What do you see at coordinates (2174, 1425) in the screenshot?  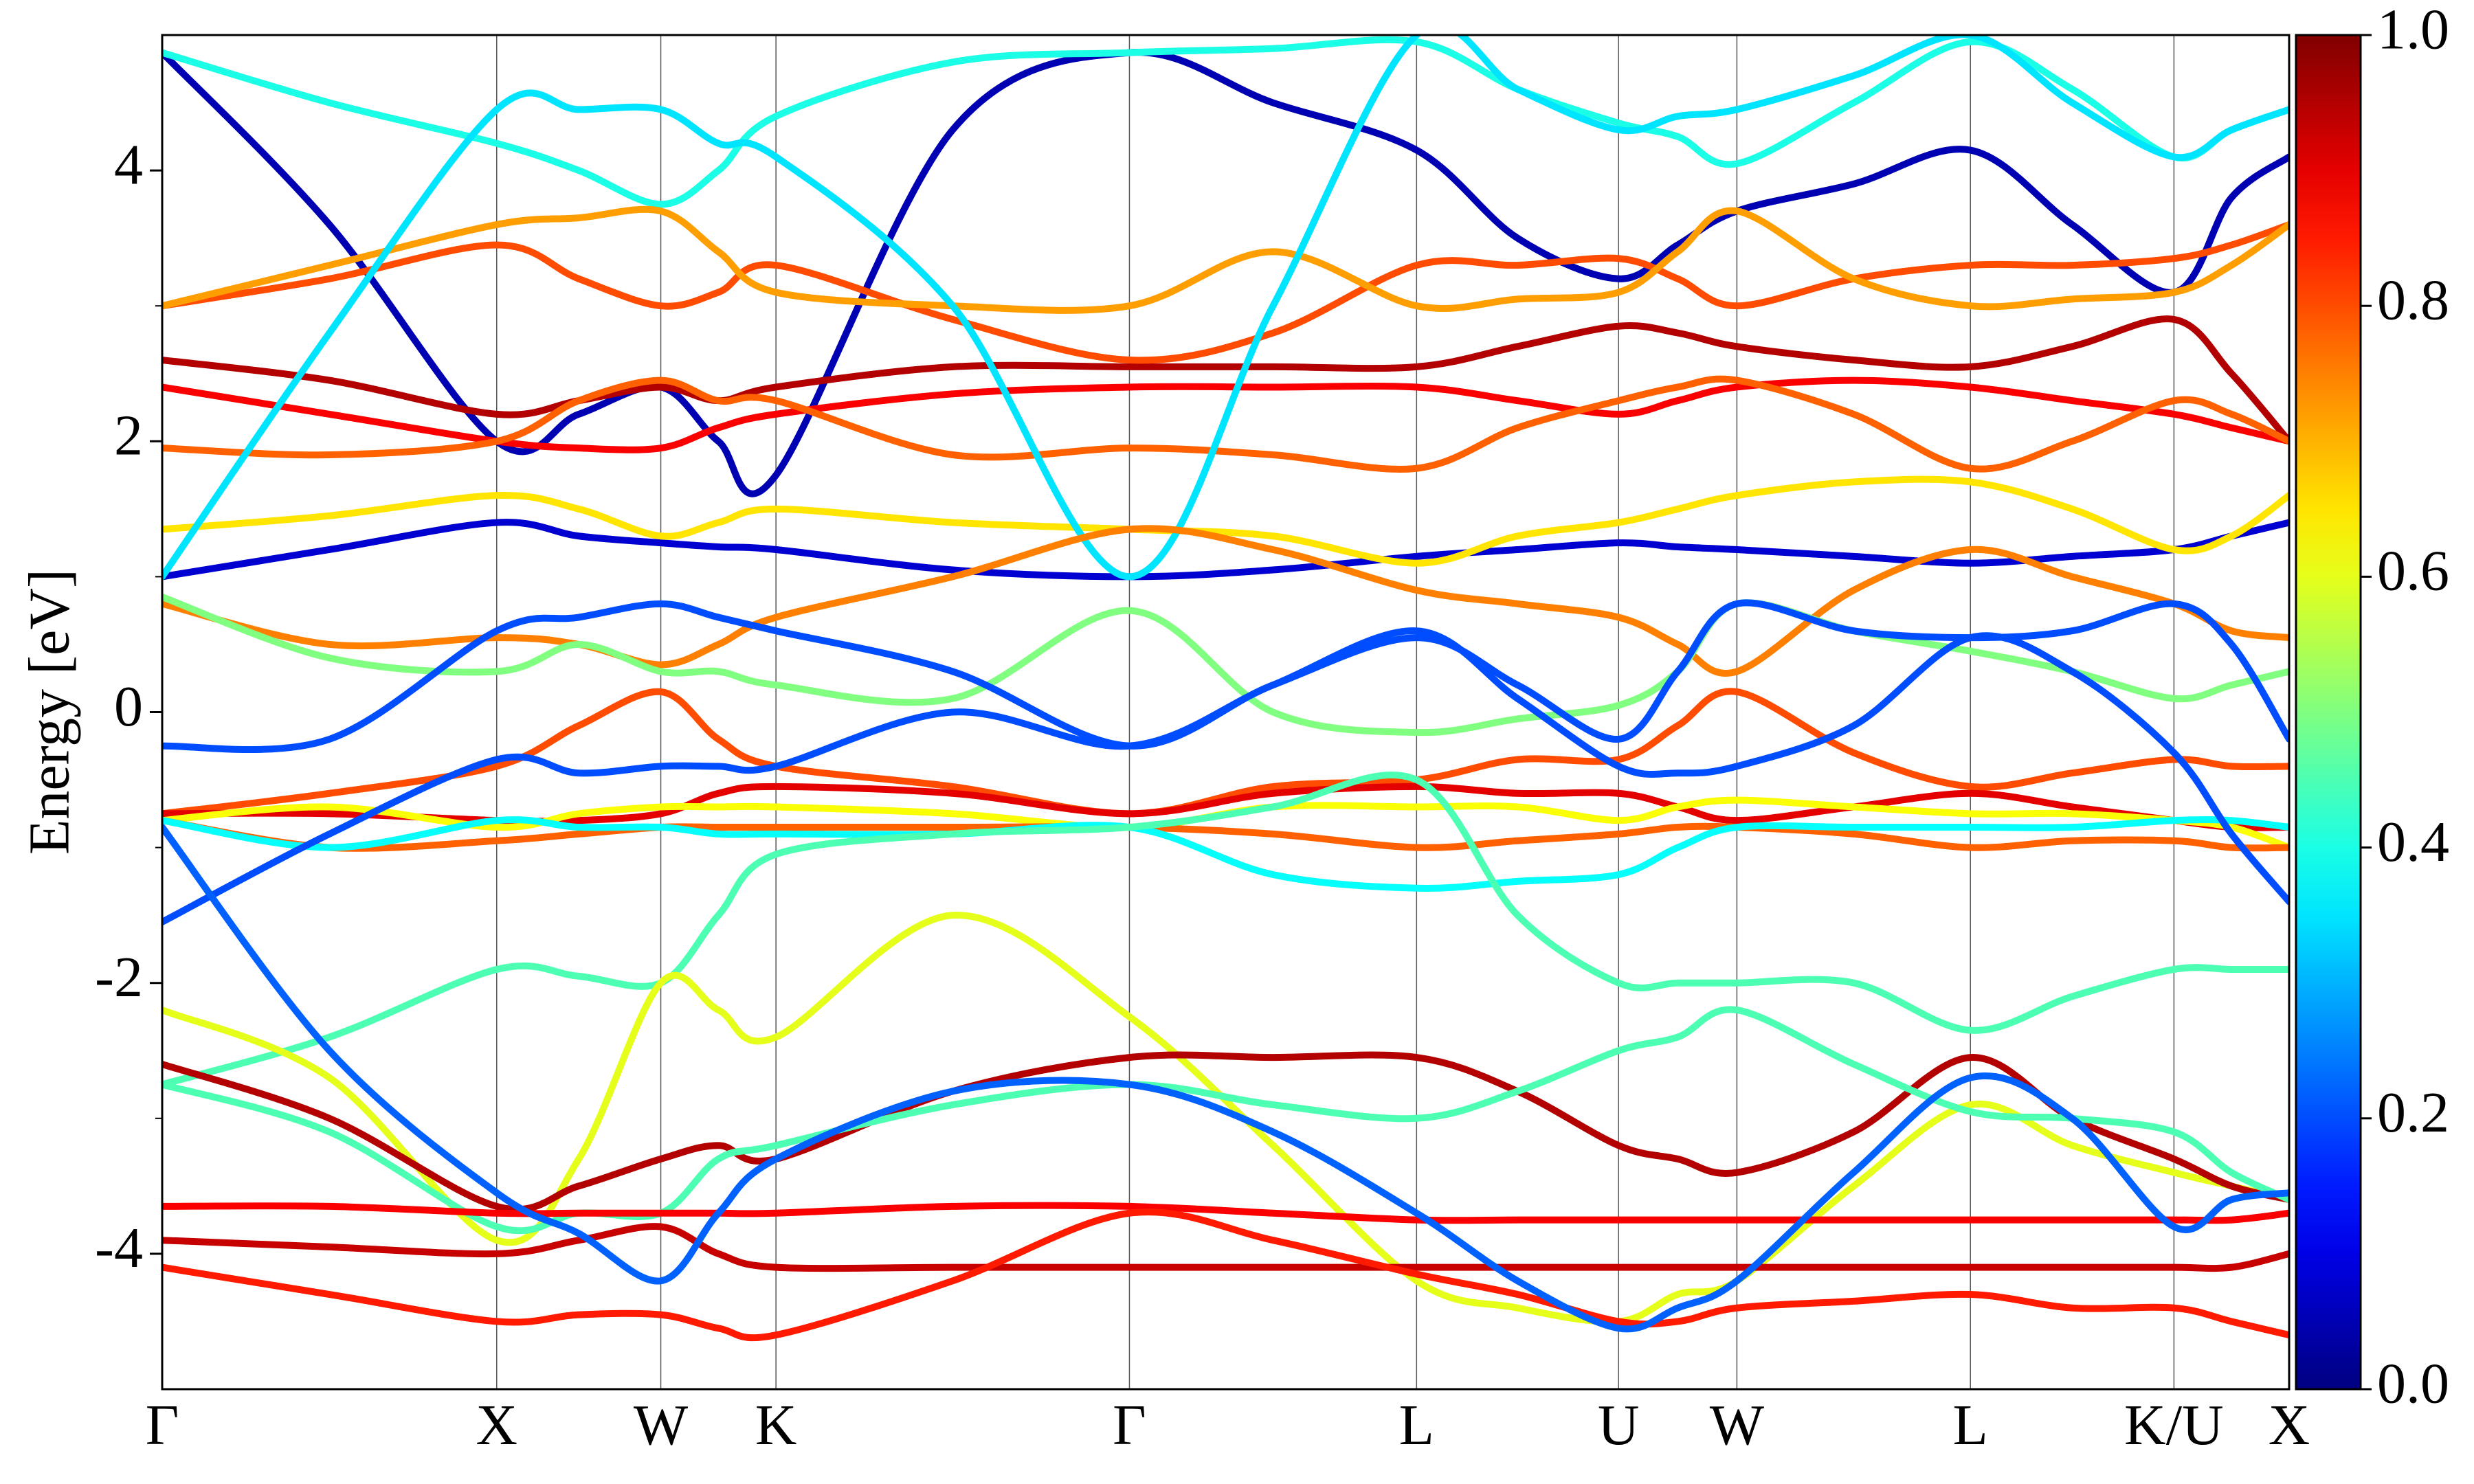 I see `x-tick-label: K/U` at bounding box center [2174, 1425].